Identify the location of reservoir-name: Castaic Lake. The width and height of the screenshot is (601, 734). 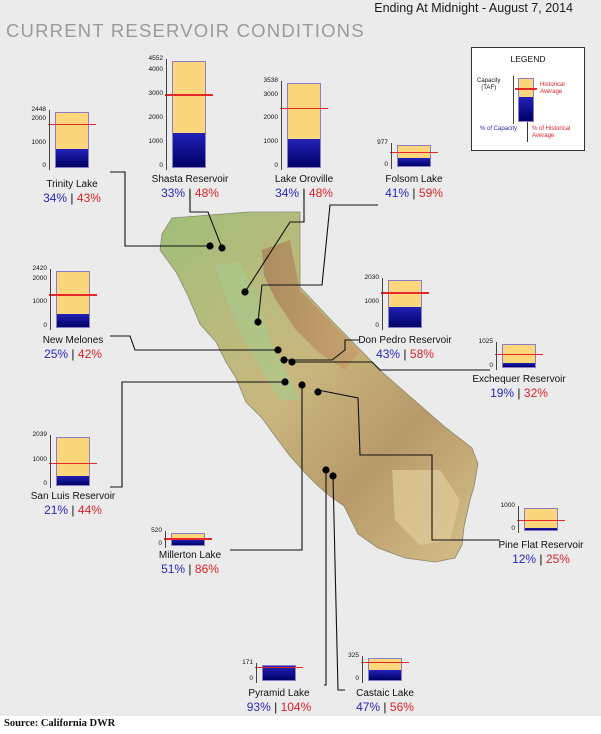
(385, 693).